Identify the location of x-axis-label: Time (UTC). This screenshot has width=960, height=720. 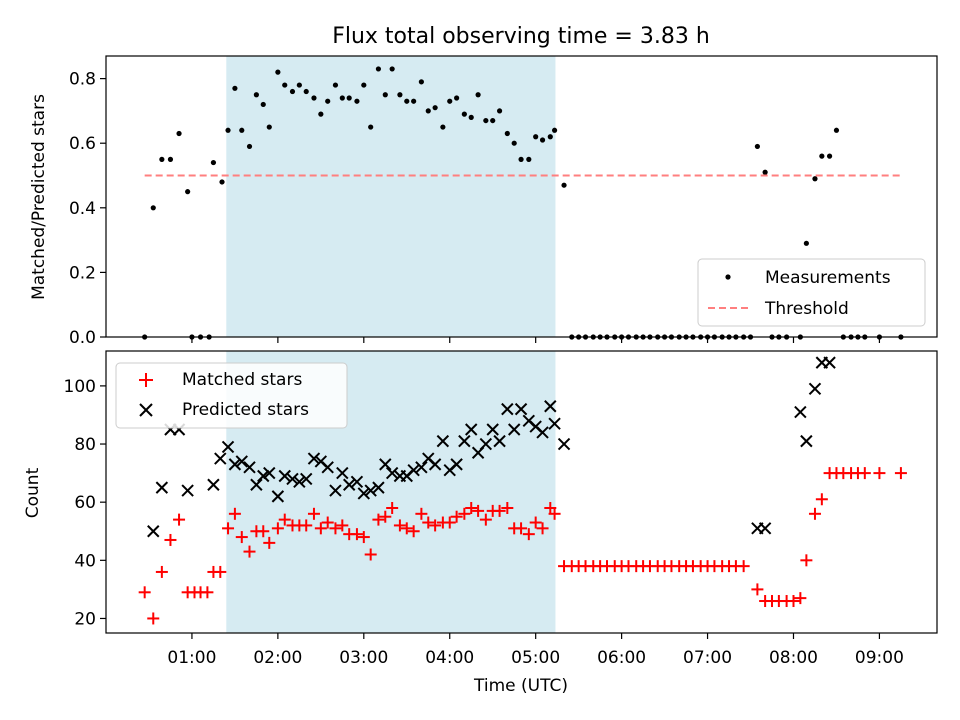
(520, 686).